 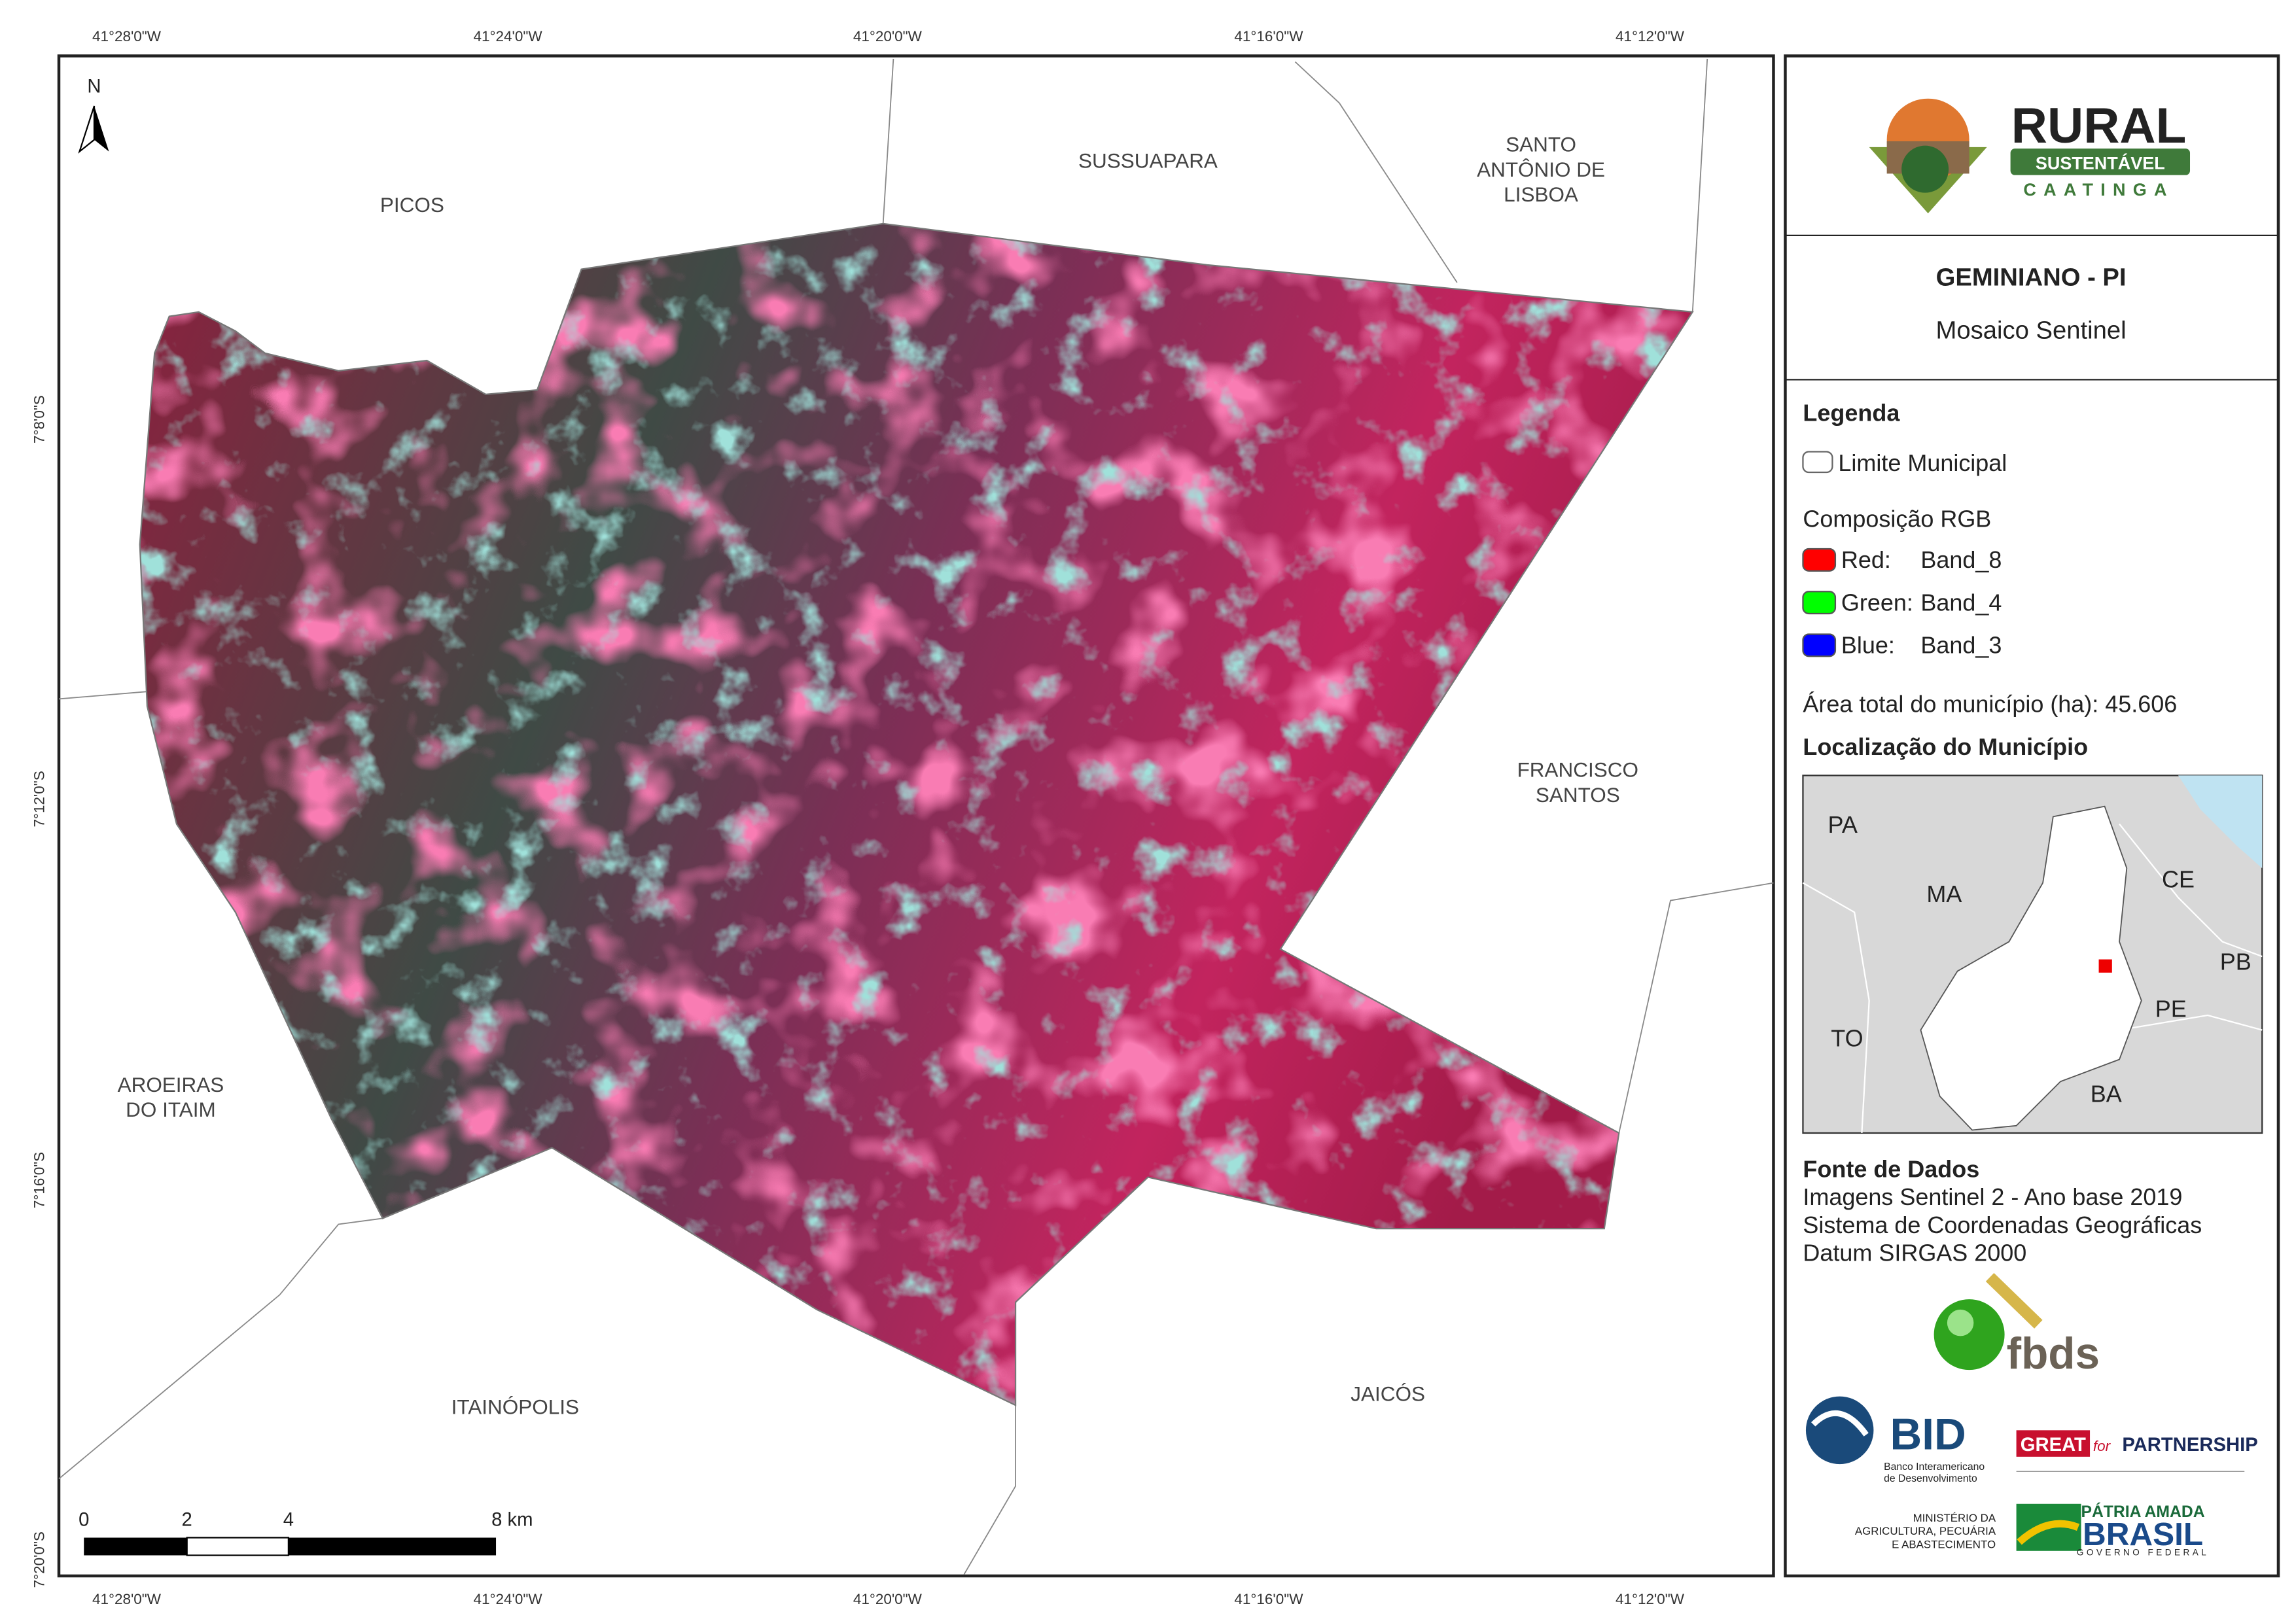 What do you see at coordinates (1955, 1518) in the screenshot?
I see `ministry-line: MINISTÉRIO DA` at bounding box center [1955, 1518].